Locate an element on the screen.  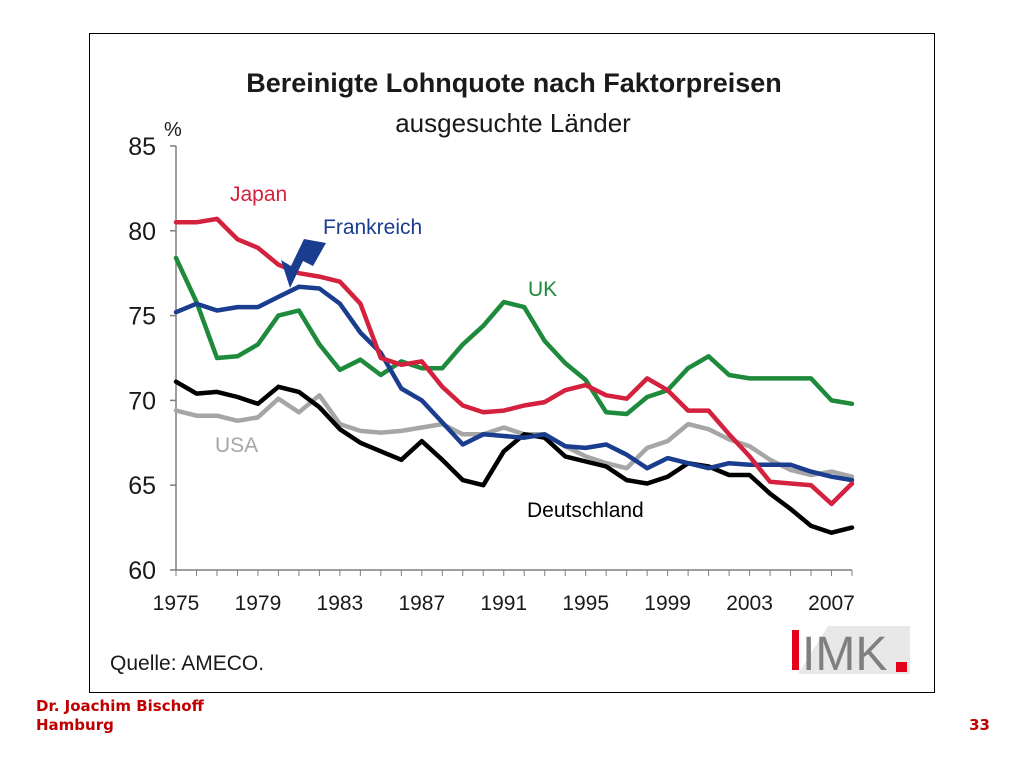
chart-title: Bereinigte Lohnquote nach Faktorpreisen is located at coordinates (514, 83).